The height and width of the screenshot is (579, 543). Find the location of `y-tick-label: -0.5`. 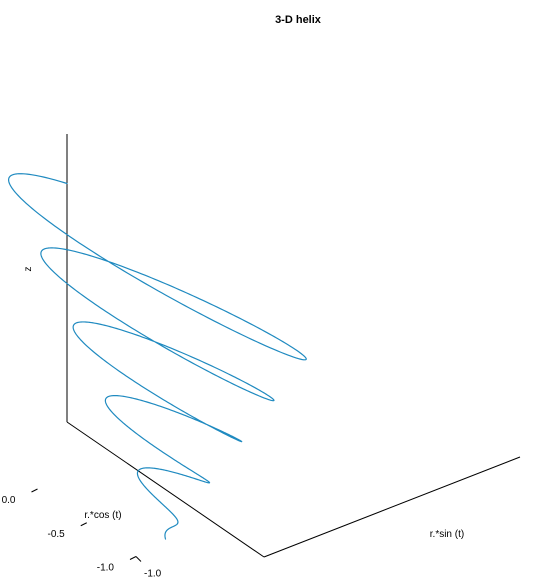

y-tick-label: -0.5 is located at coordinates (57, 534).